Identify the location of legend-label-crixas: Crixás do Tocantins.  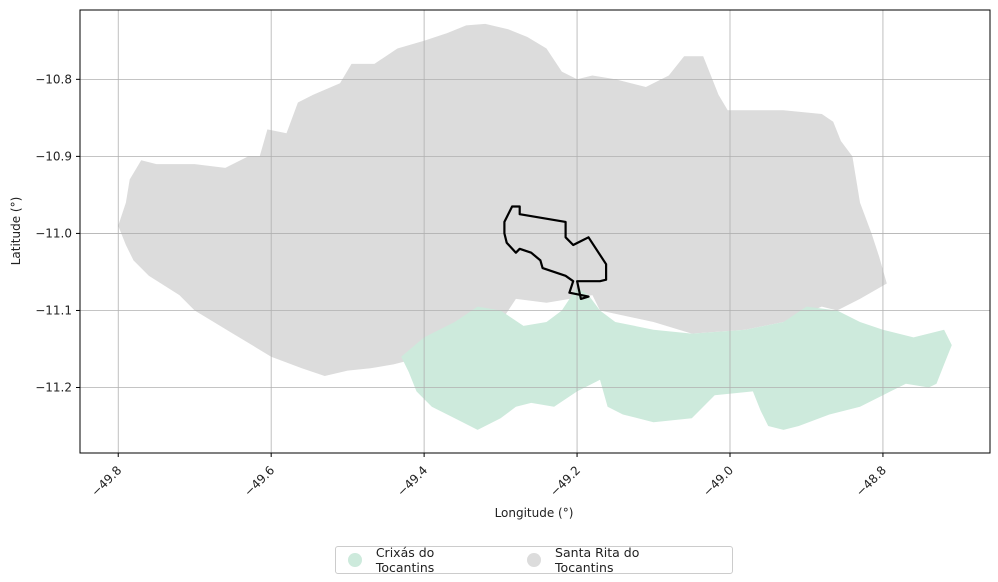
(435, 560).